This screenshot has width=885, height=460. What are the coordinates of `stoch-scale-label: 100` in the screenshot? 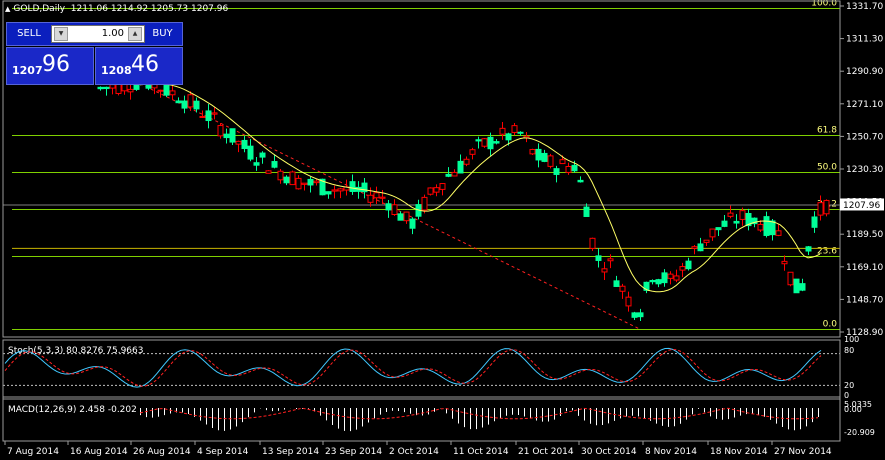 It's located at (851, 339).